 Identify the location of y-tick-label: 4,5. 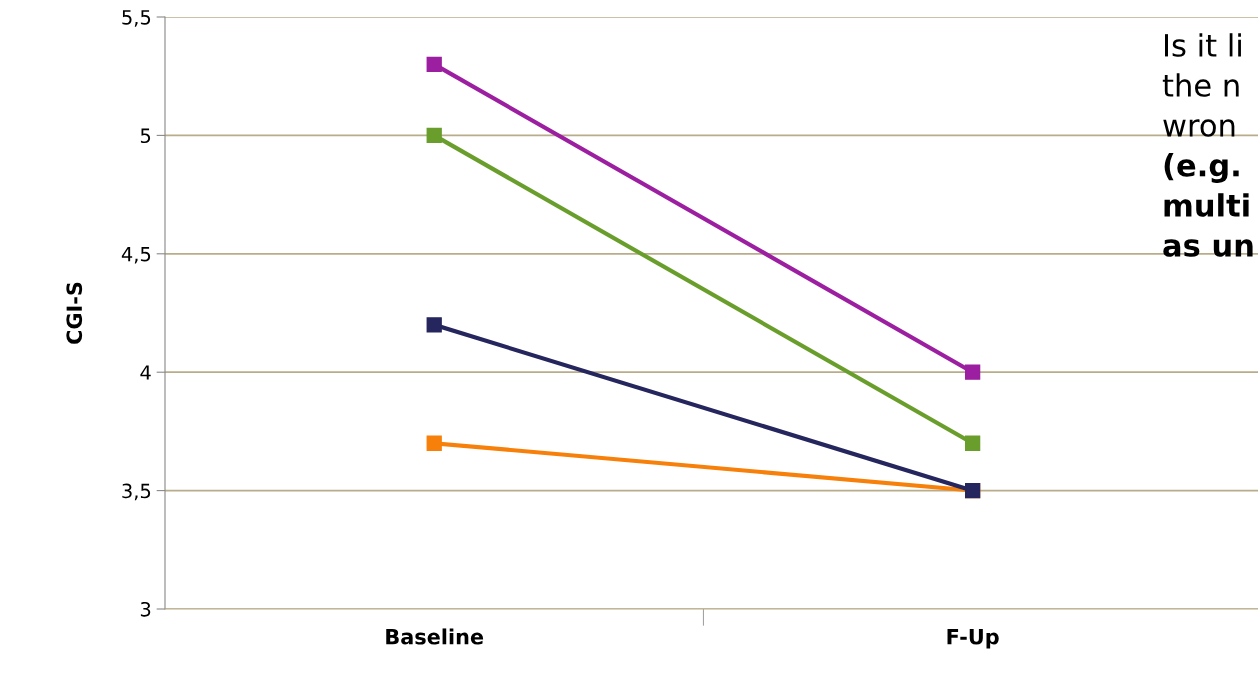
(136, 255).